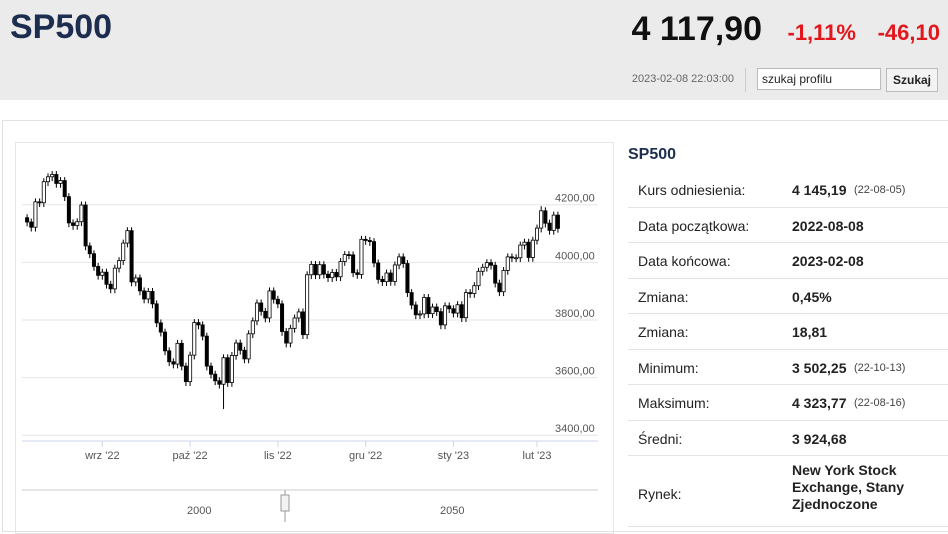  Describe the element at coordinates (788, 261) in the screenshot. I see `stats-row: Data końcowa: 2023-02-08` at that location.